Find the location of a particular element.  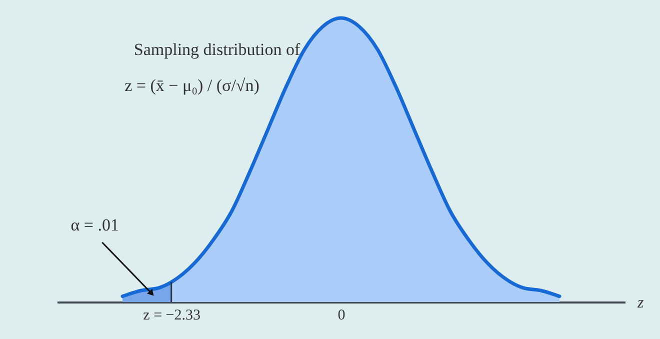

x-tick-label: 0 is located at coordinates (342, 316).